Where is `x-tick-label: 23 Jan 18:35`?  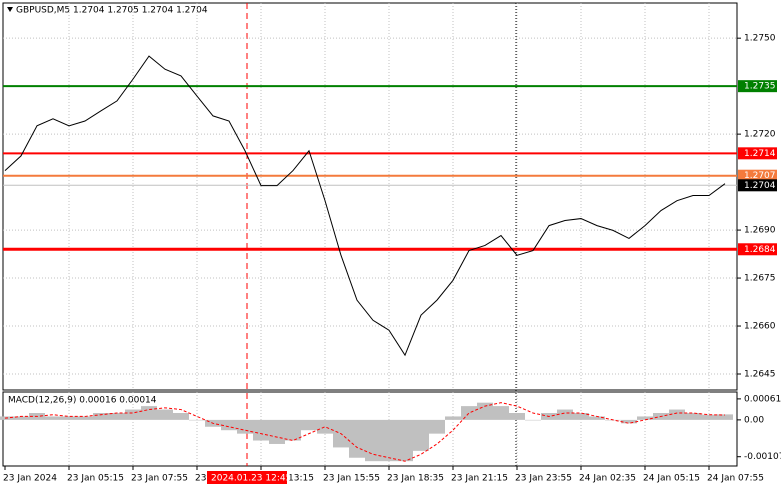 x-tick-label: 23 Jan 18:35 is located at coordinates (415, 479).